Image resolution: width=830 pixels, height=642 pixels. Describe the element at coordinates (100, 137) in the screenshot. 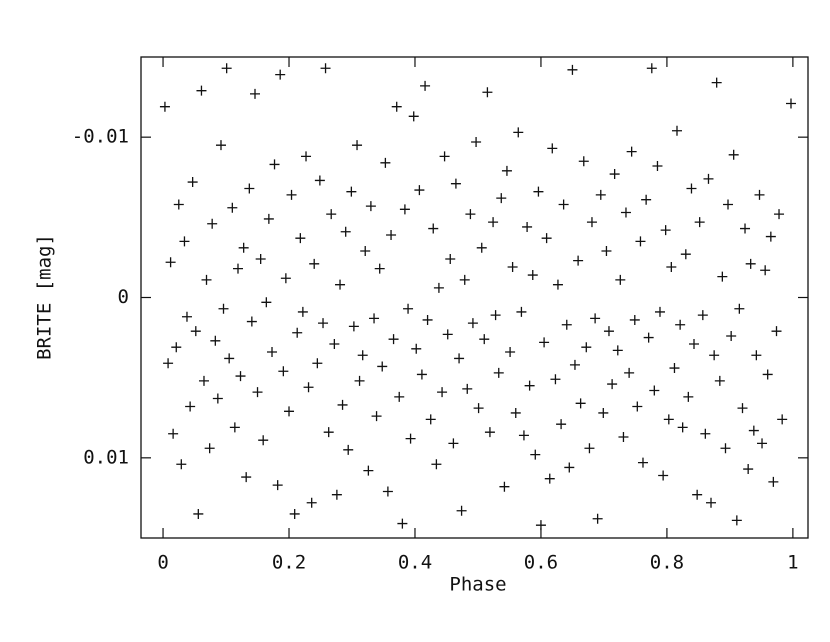

I see `y-tick-label: -0.01` at that location.